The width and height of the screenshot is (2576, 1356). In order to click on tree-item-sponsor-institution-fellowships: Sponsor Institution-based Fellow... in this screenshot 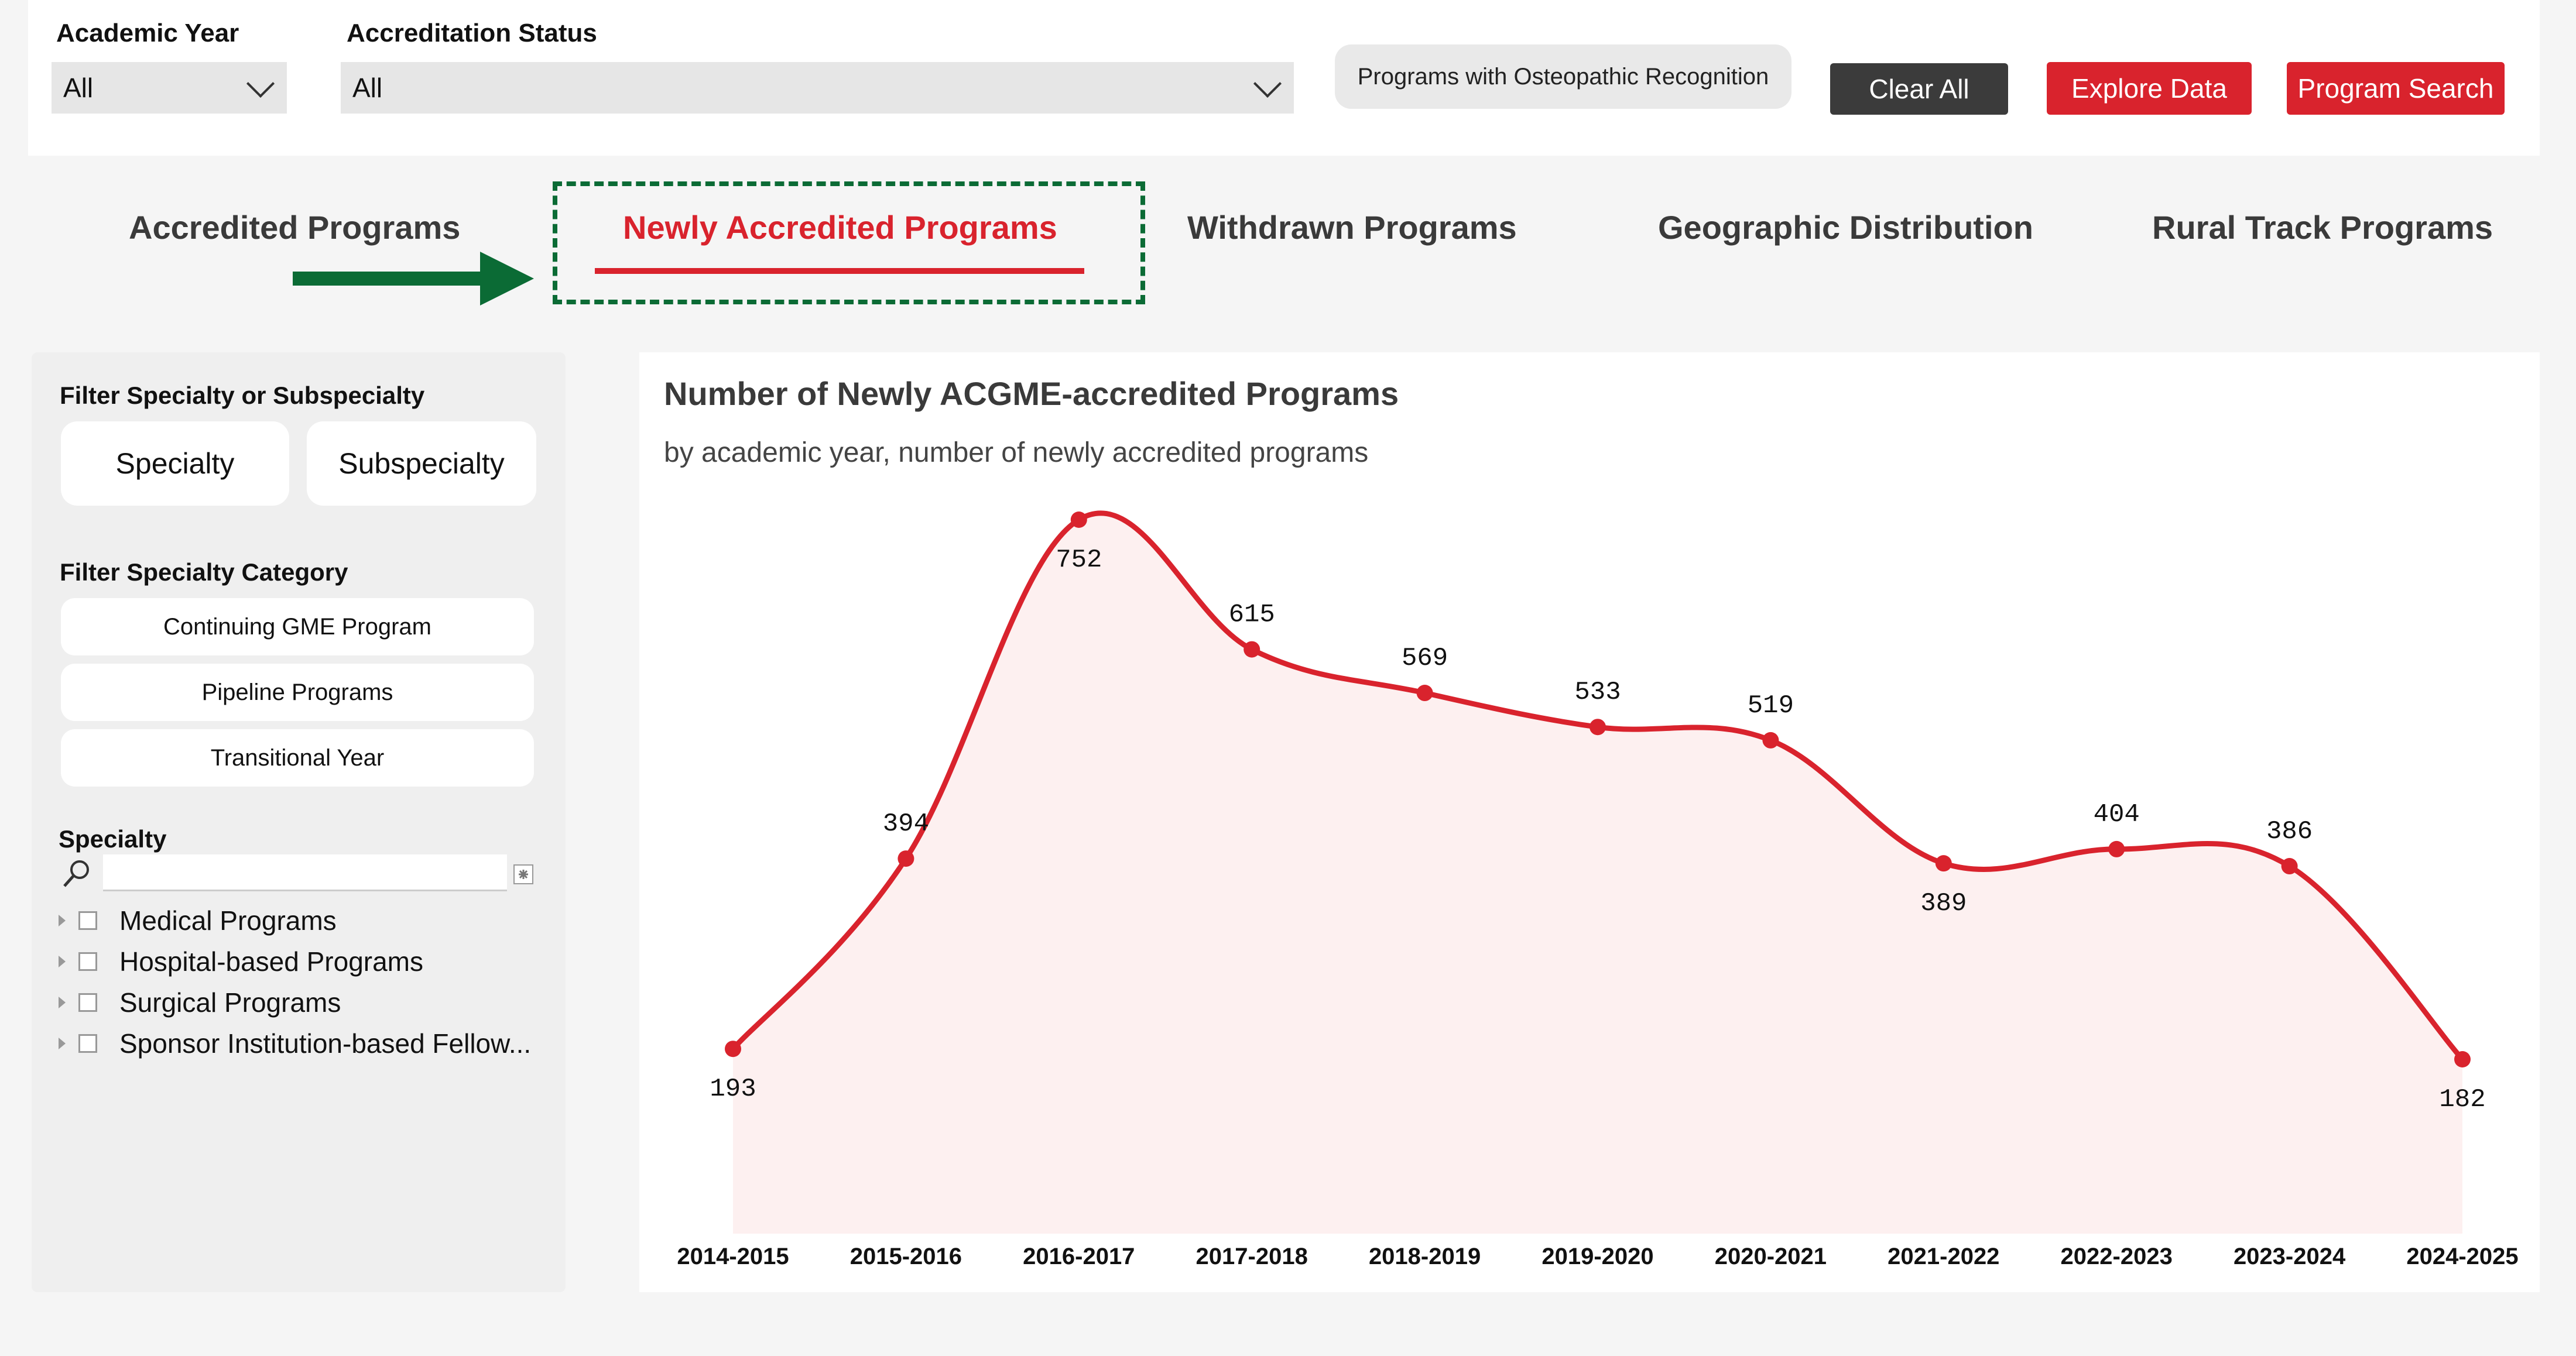, I will do `click(295, 1043)`.